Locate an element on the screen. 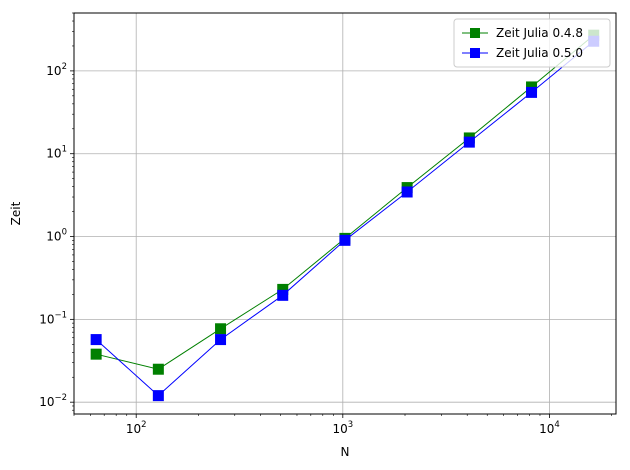  x-tick-label: 10⁴ is located at coordinates (549, 428).